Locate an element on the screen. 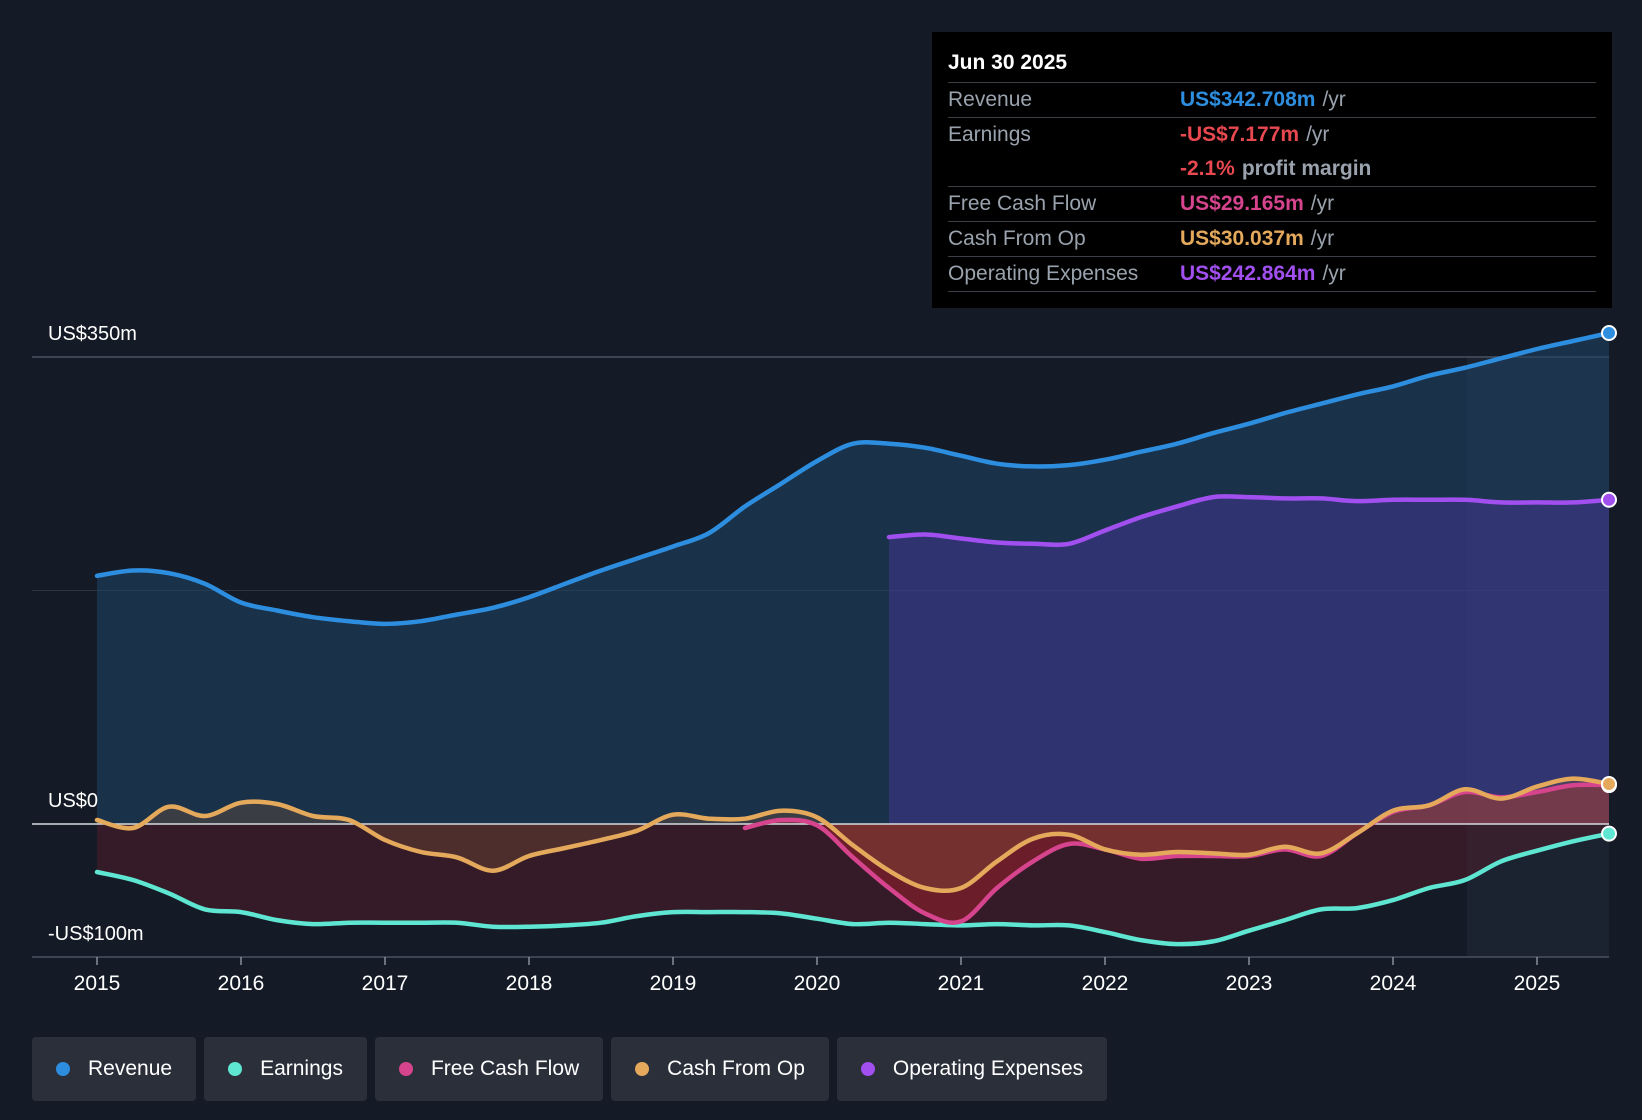  tooltip-row-fcf: Free Cash Flow US$29.165m /yr is located at coordinates (1272, 203).